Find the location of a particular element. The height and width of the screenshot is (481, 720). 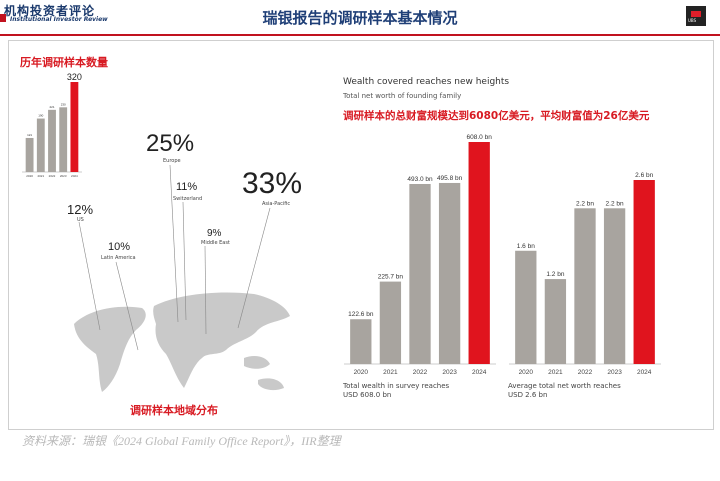

total-caption-line2: USD 608.0 bn is located at coordinates (367, 395).